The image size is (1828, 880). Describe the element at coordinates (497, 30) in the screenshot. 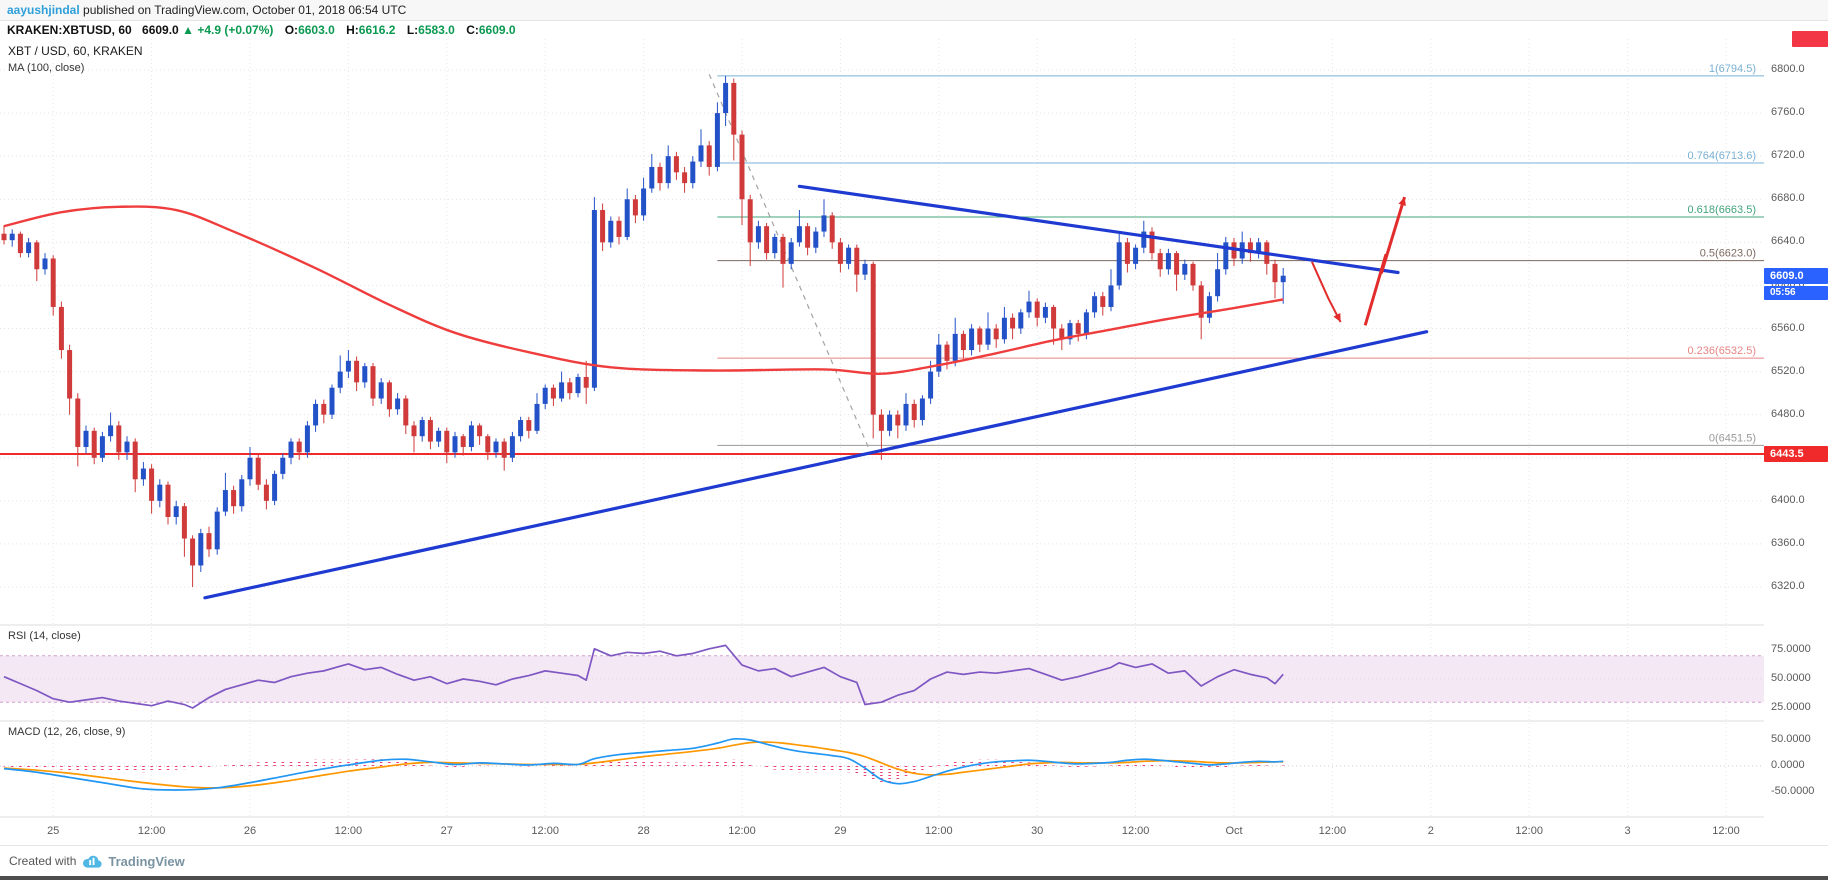

I see `close-value: 6609.0` at that location.